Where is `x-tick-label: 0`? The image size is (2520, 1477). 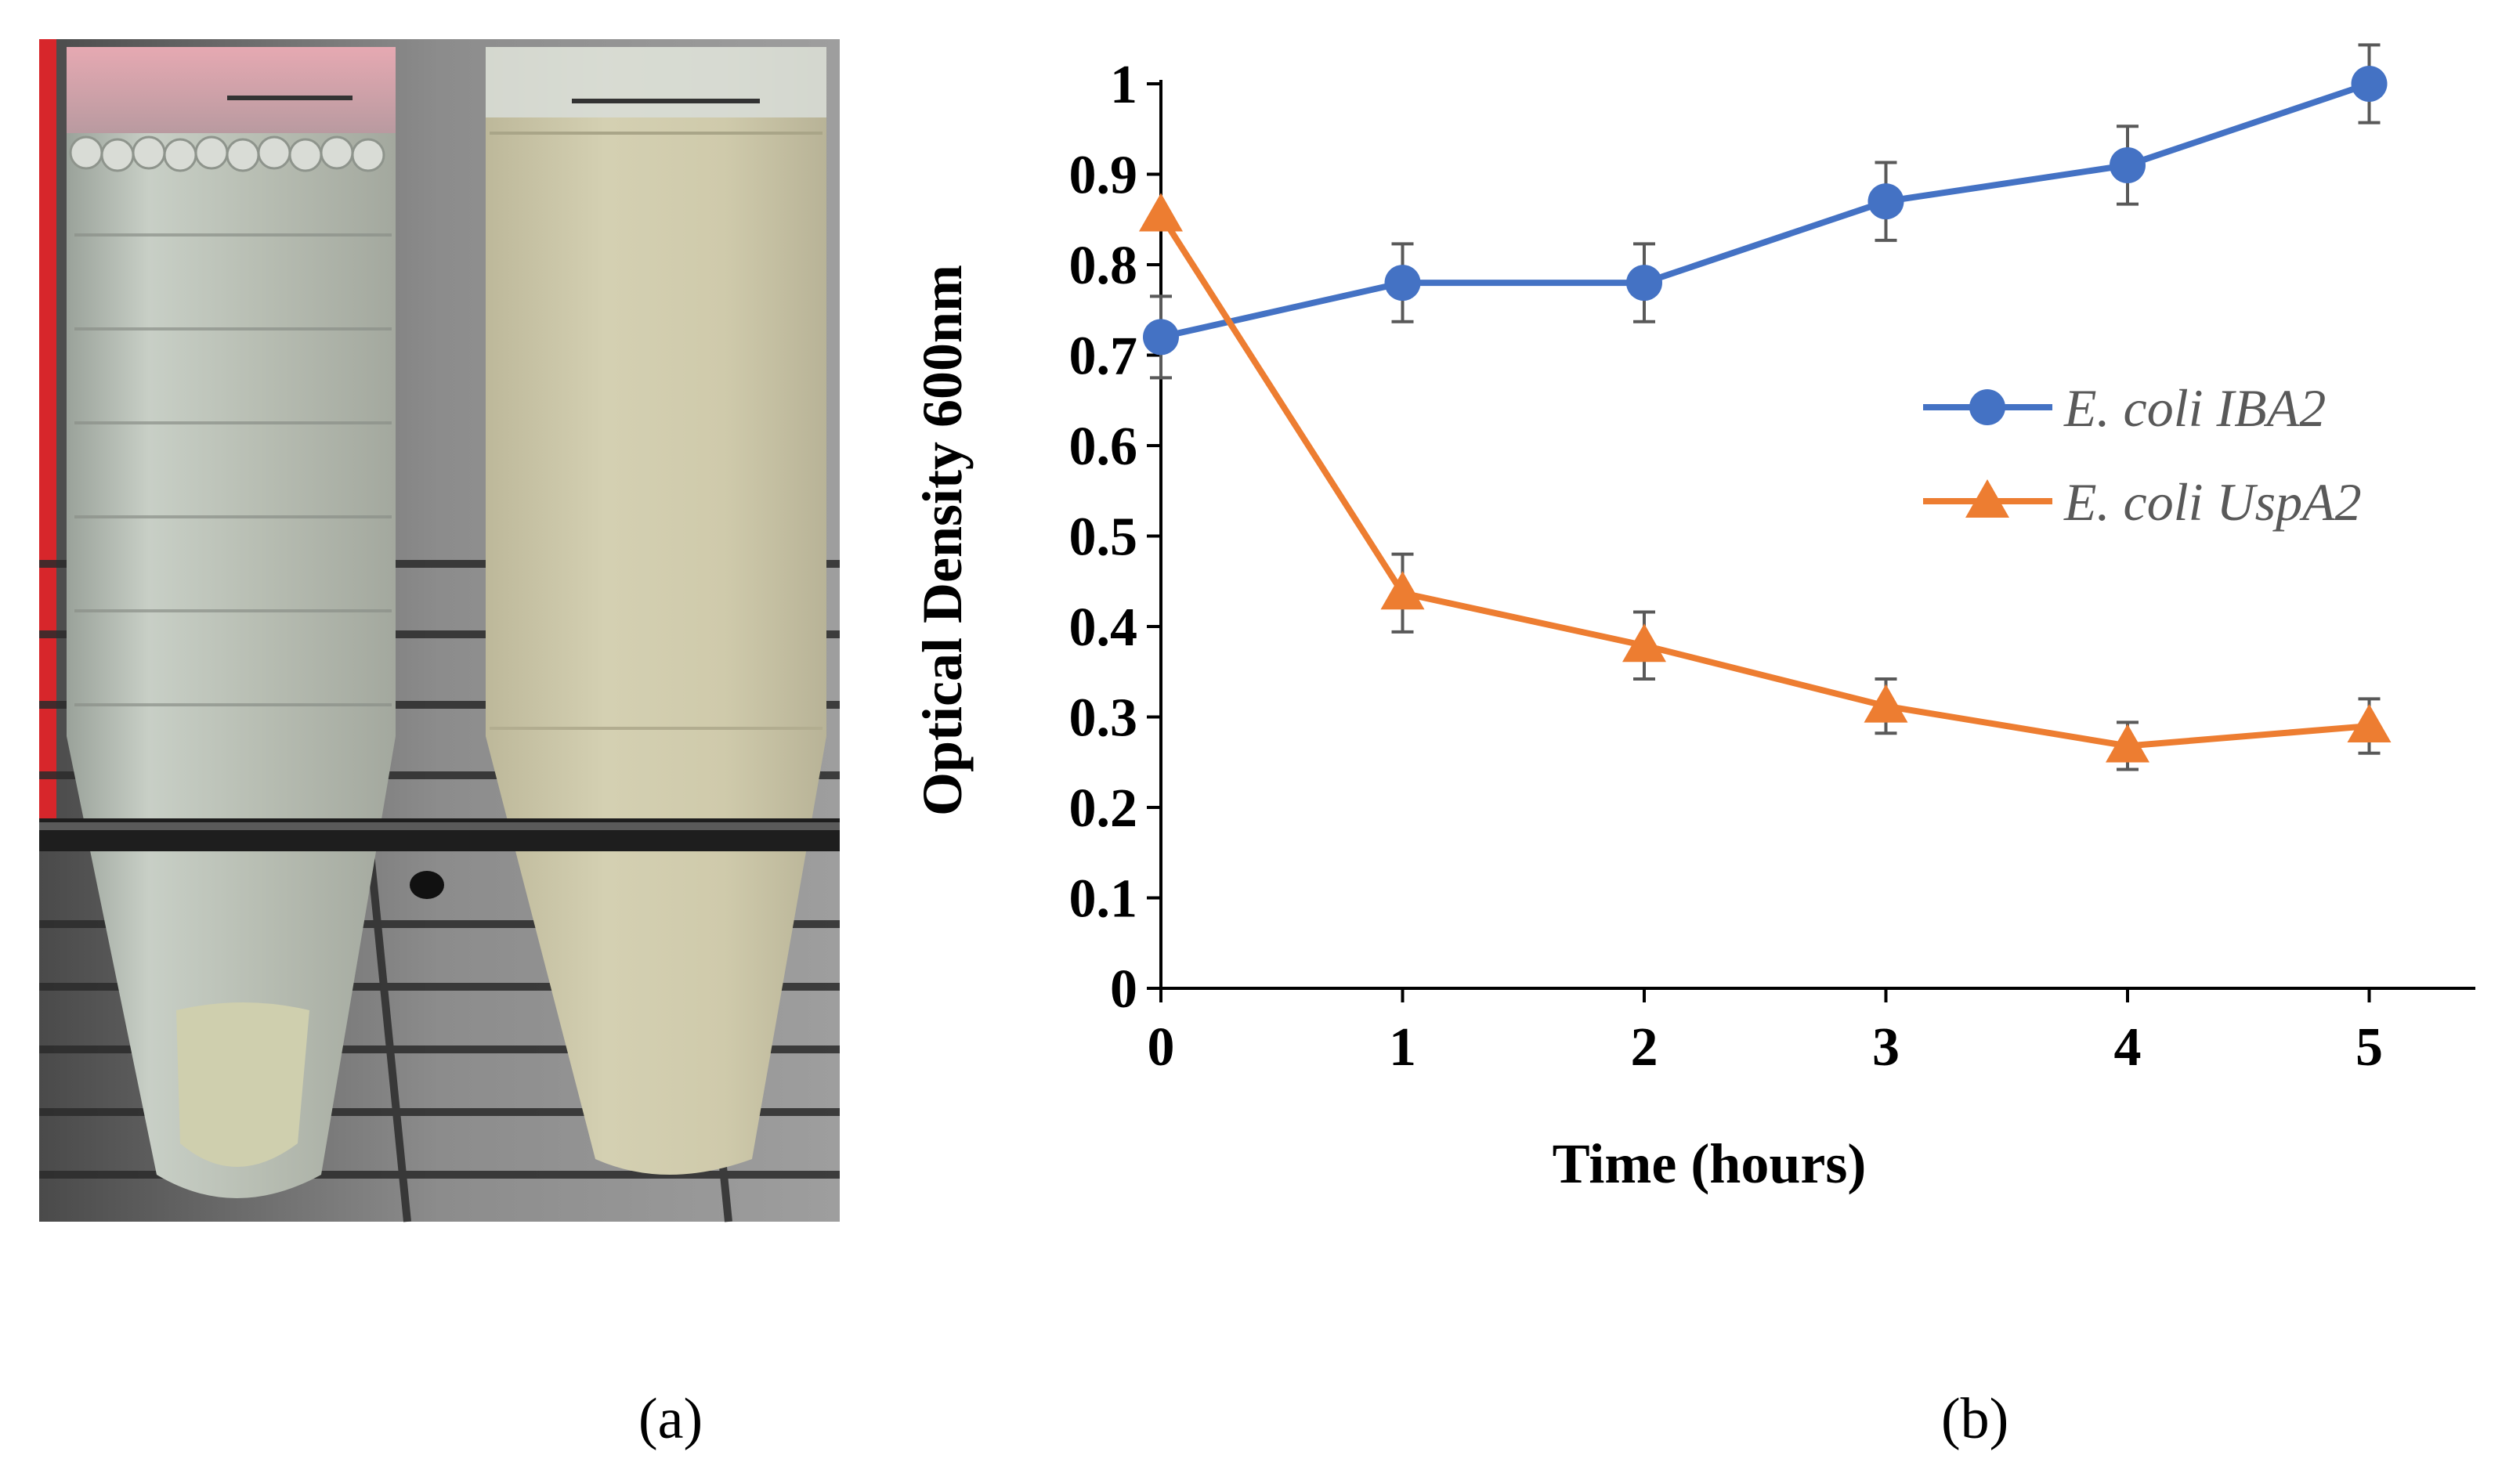 x-tick-label: 0 is located at coordinates (1161, 1047).